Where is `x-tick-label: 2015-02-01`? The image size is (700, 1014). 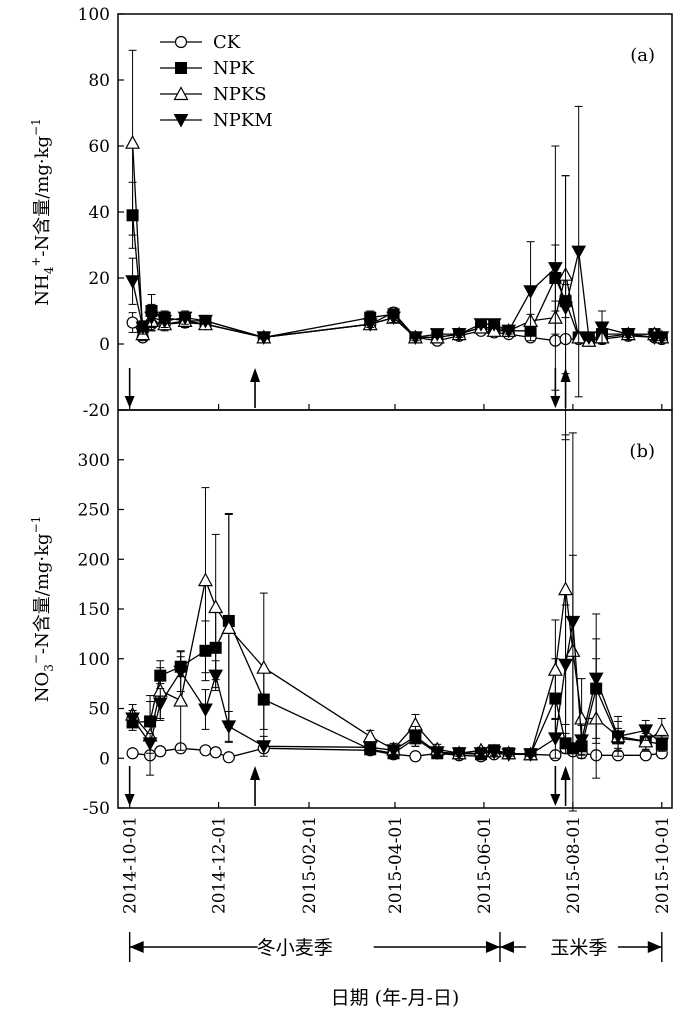
x-tick-label: 2015-02-01 is located at coordinates (310, 865).